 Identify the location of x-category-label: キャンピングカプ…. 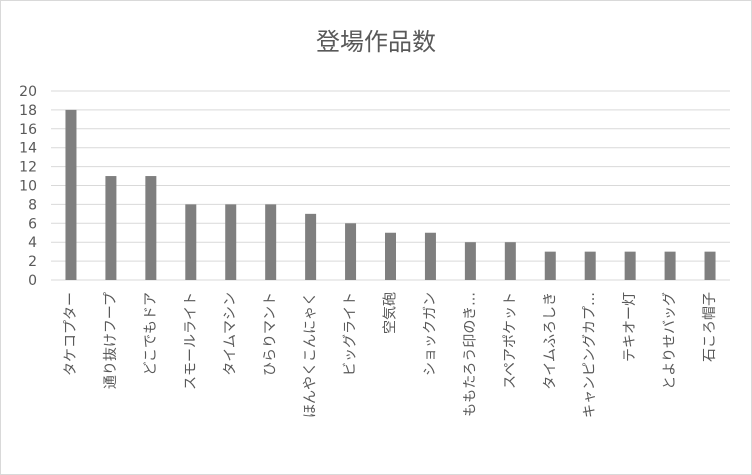
(590, 355).